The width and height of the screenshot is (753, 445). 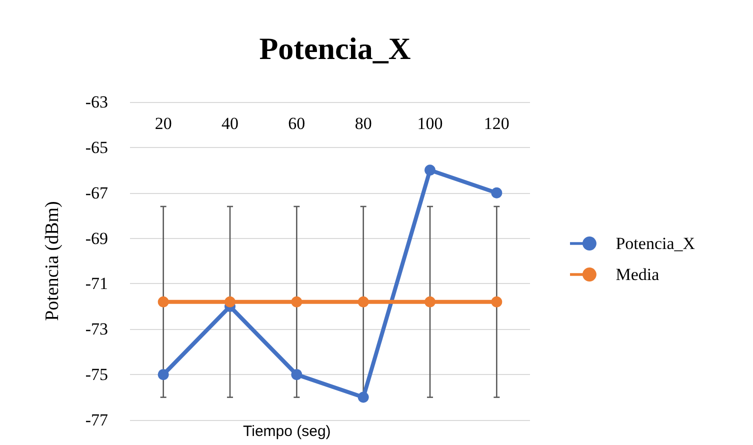 What do you see at coordinates (96, 192) in the screenshot?
I see `y-tick-label: -67` at bounding box center [96, 192].